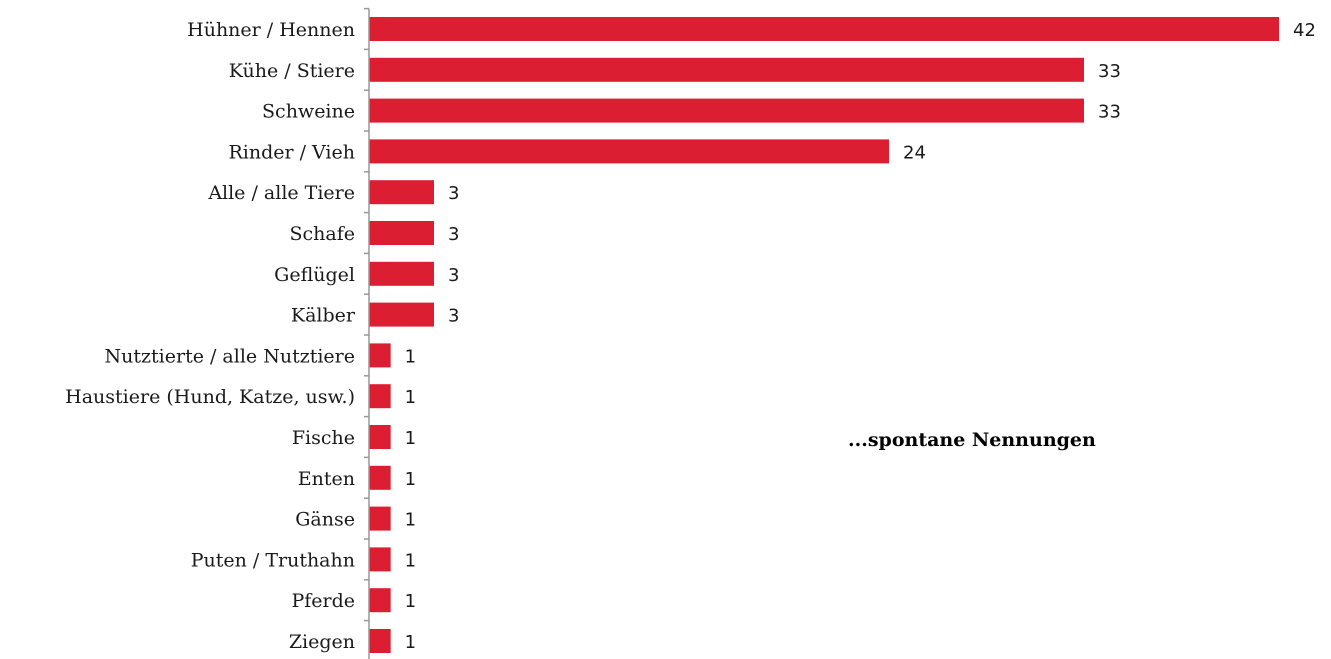 The image size is (1331, 659). What do you see at coordinates (323, 234) in the screenshot?
I see `category-label: Schafe` at bounding box center [323, 234].